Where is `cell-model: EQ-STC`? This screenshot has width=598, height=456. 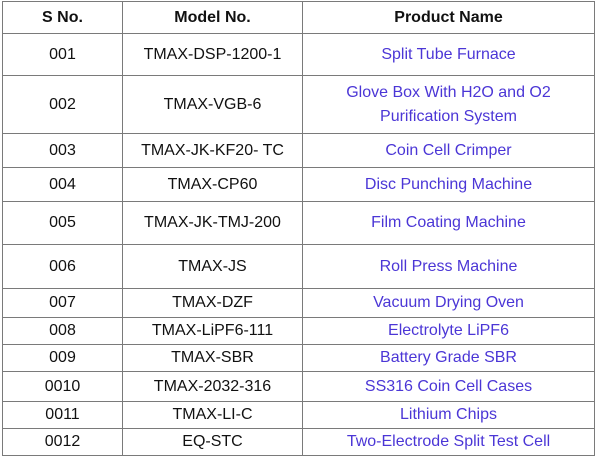 cell-model: EQ-STC is located at coordinates (212, 442).